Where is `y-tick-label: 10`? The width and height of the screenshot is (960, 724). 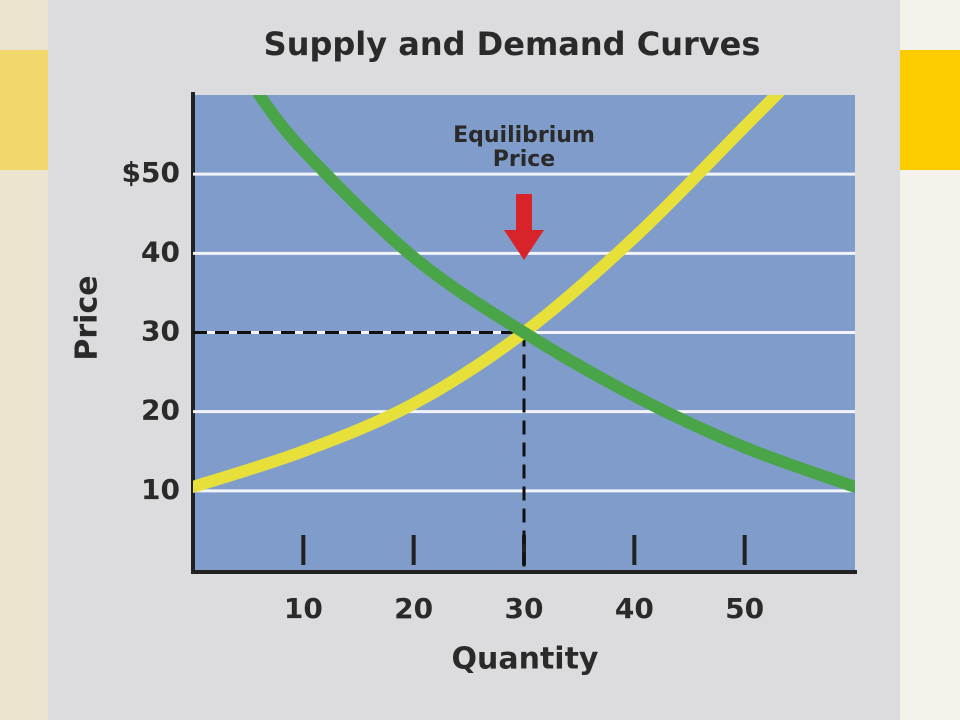
y-tick-label: 10 is located at coordinates (160, 489).